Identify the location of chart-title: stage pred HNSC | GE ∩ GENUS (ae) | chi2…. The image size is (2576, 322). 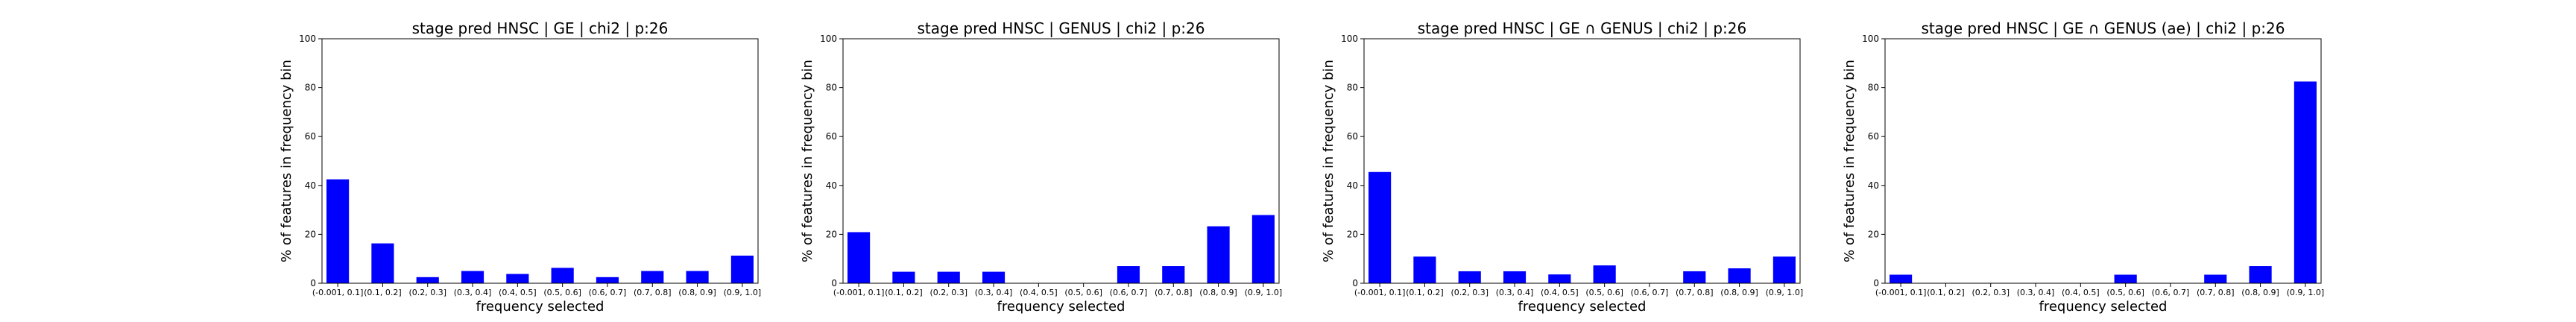
(2103, 28).